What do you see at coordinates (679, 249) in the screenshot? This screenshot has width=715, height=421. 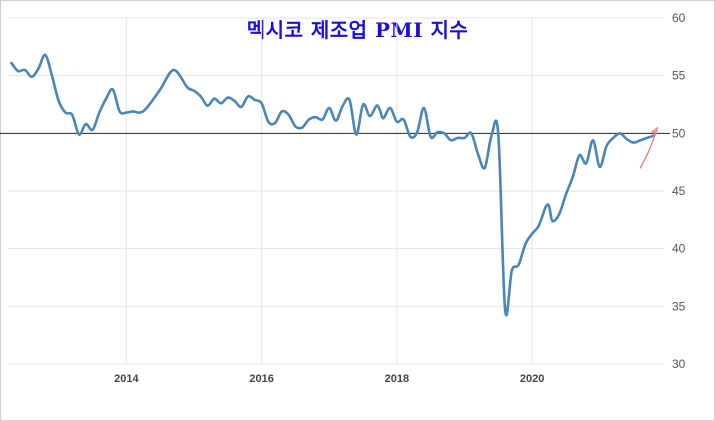 I see `y-tick-label: 40` at bounding box center [679, 249].